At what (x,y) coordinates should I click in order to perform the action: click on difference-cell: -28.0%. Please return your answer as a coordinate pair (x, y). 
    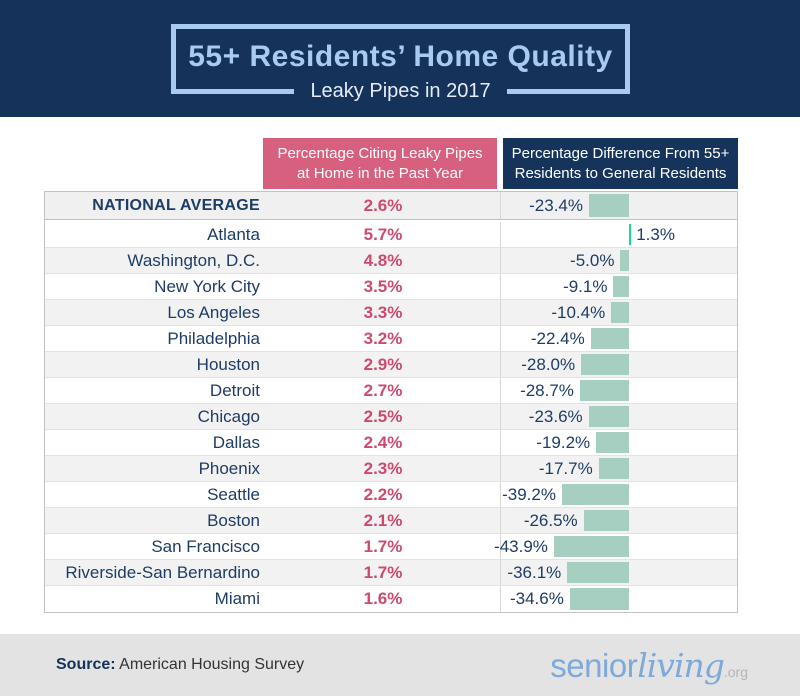
    Looking at the image, I should click on (618, 364).